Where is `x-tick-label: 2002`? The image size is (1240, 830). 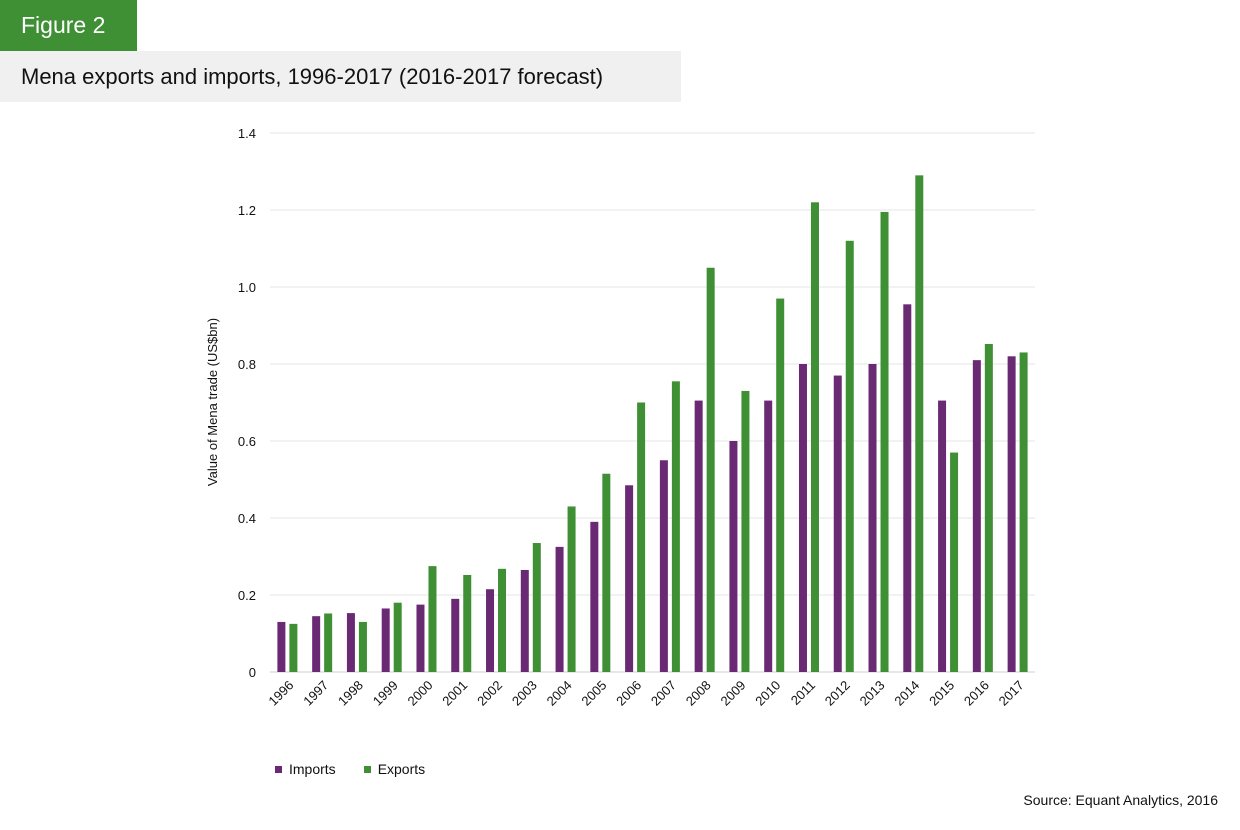
x-tick-label: 2002 is located at coordinates (489, 693).